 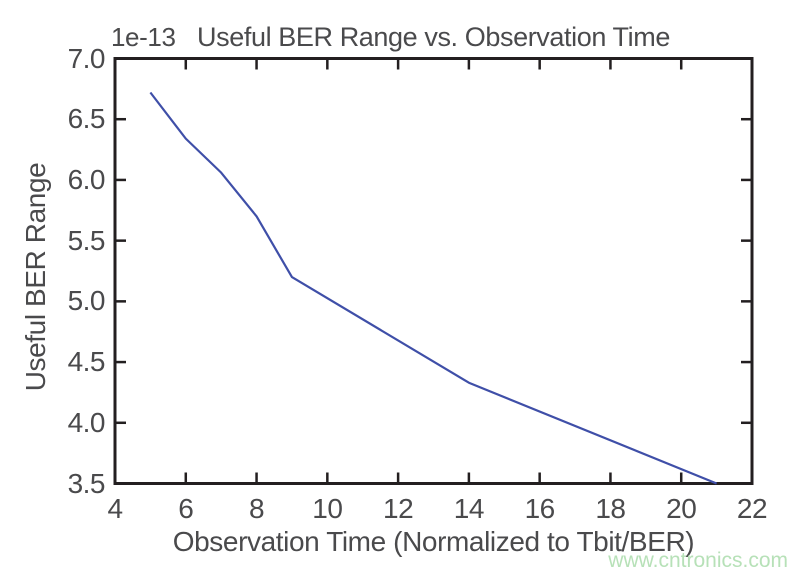 What do you see at coordinates (86, 119) in the screenshot?
I see `y-tick-label: 6.5` at bounding box center [86, 119].